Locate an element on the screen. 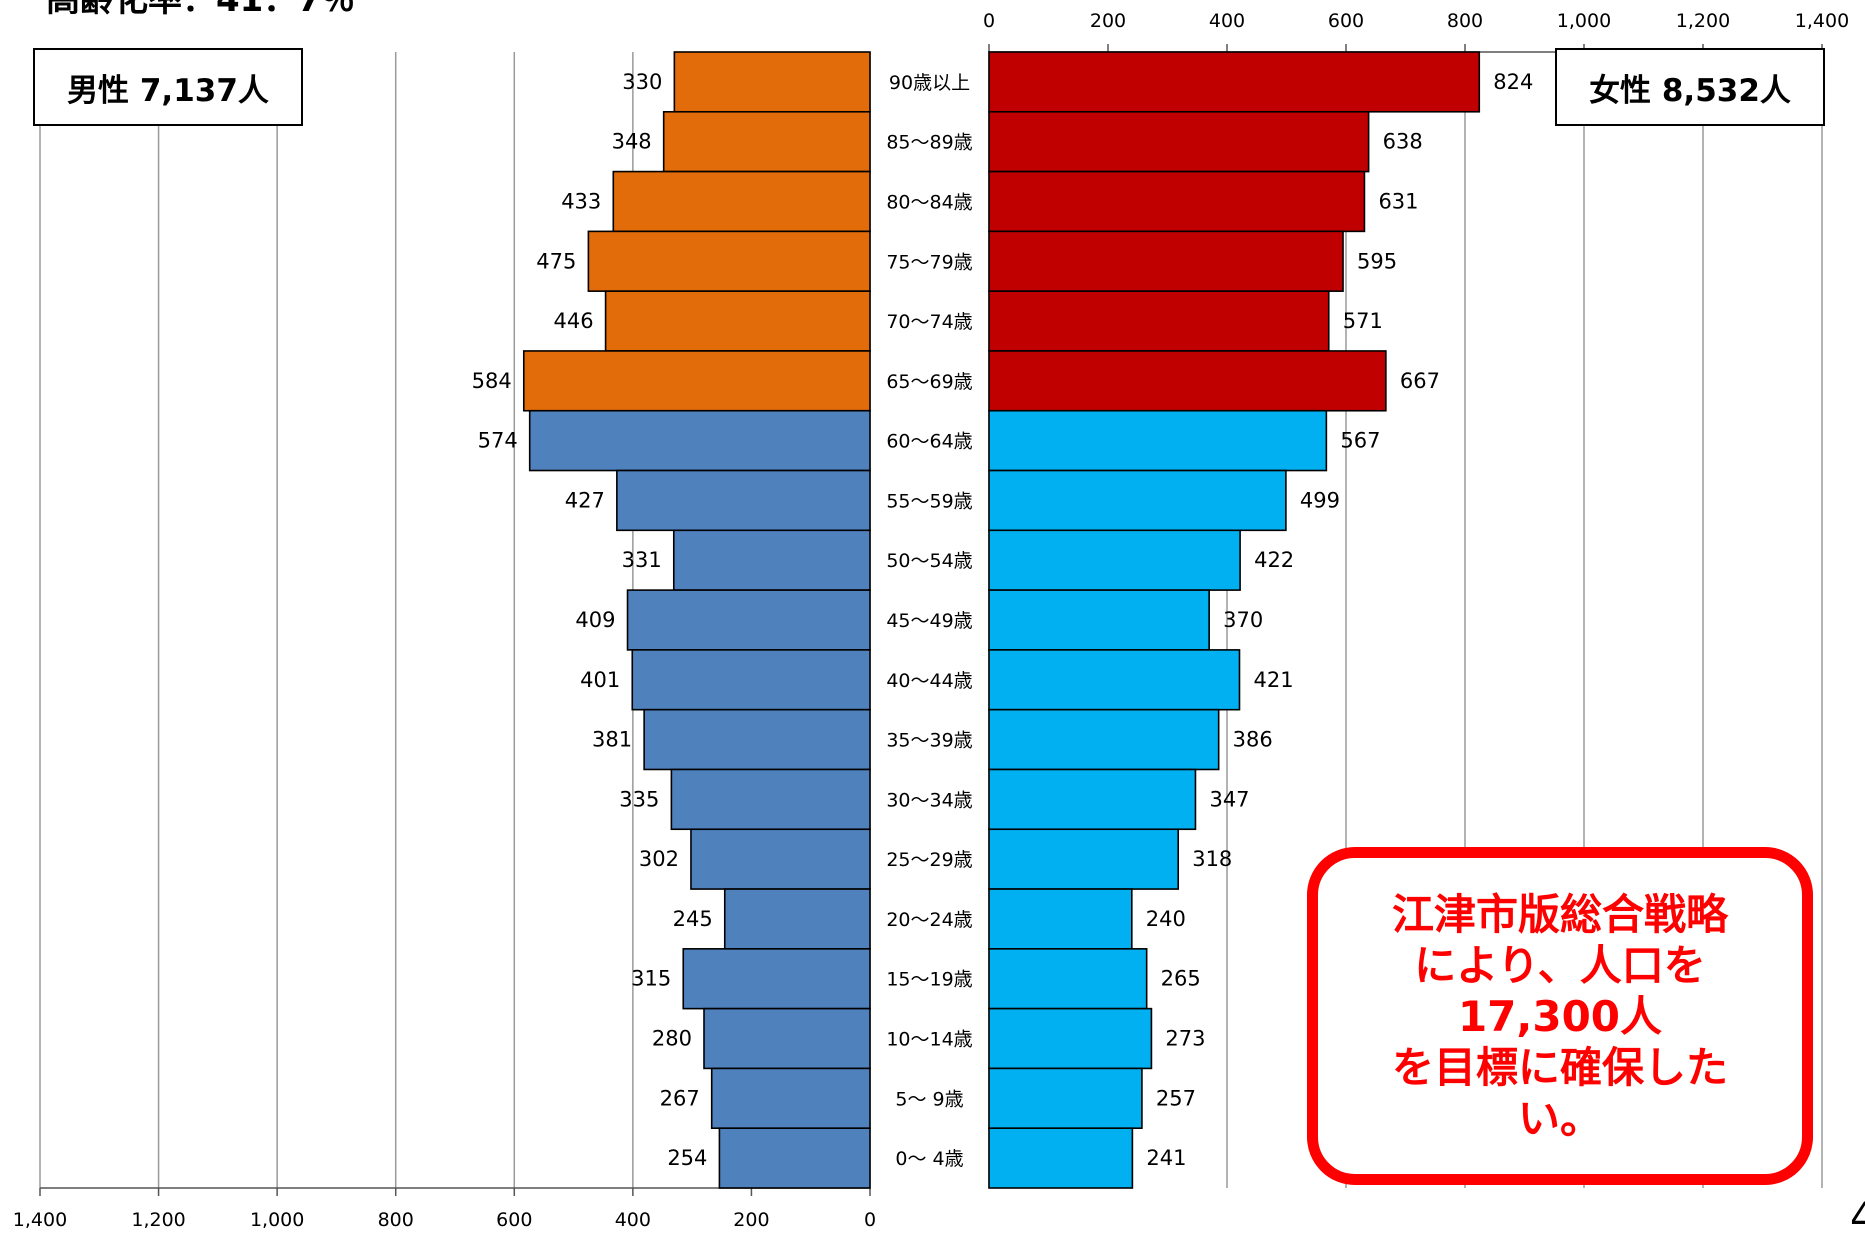 Image resolution: width=1865 pixels, height=1241 pixels. male-value-label: 280 is located at coordinates (672, 1039).